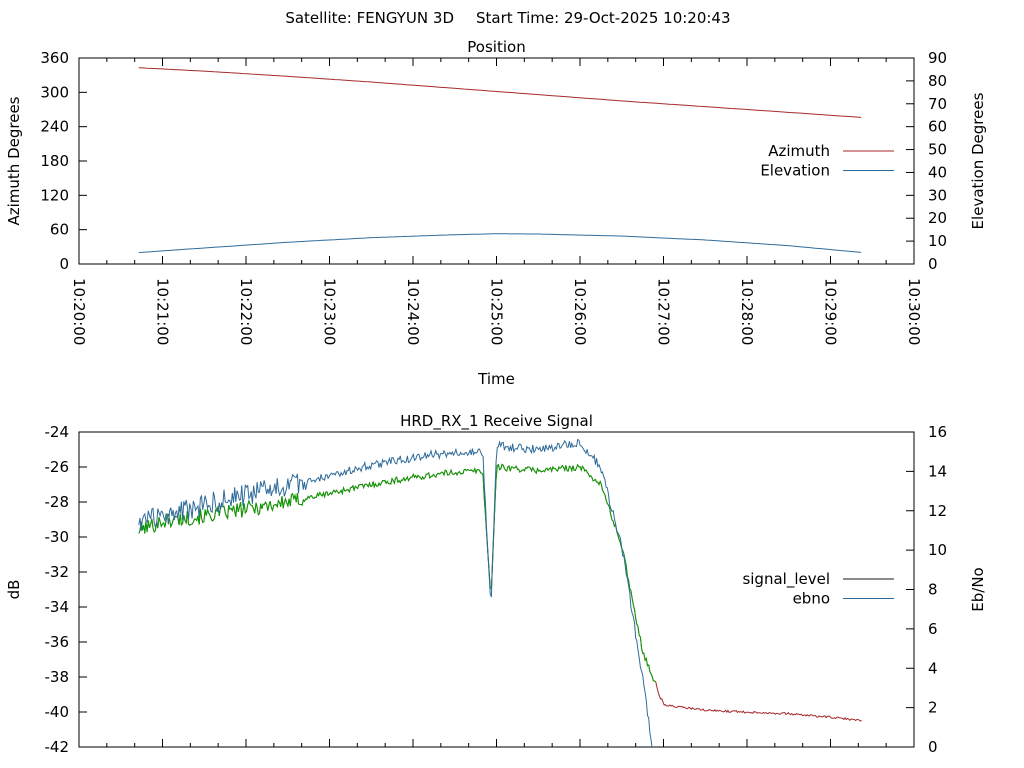  I want to click on y-tick-label: 240, so click(54, 127).